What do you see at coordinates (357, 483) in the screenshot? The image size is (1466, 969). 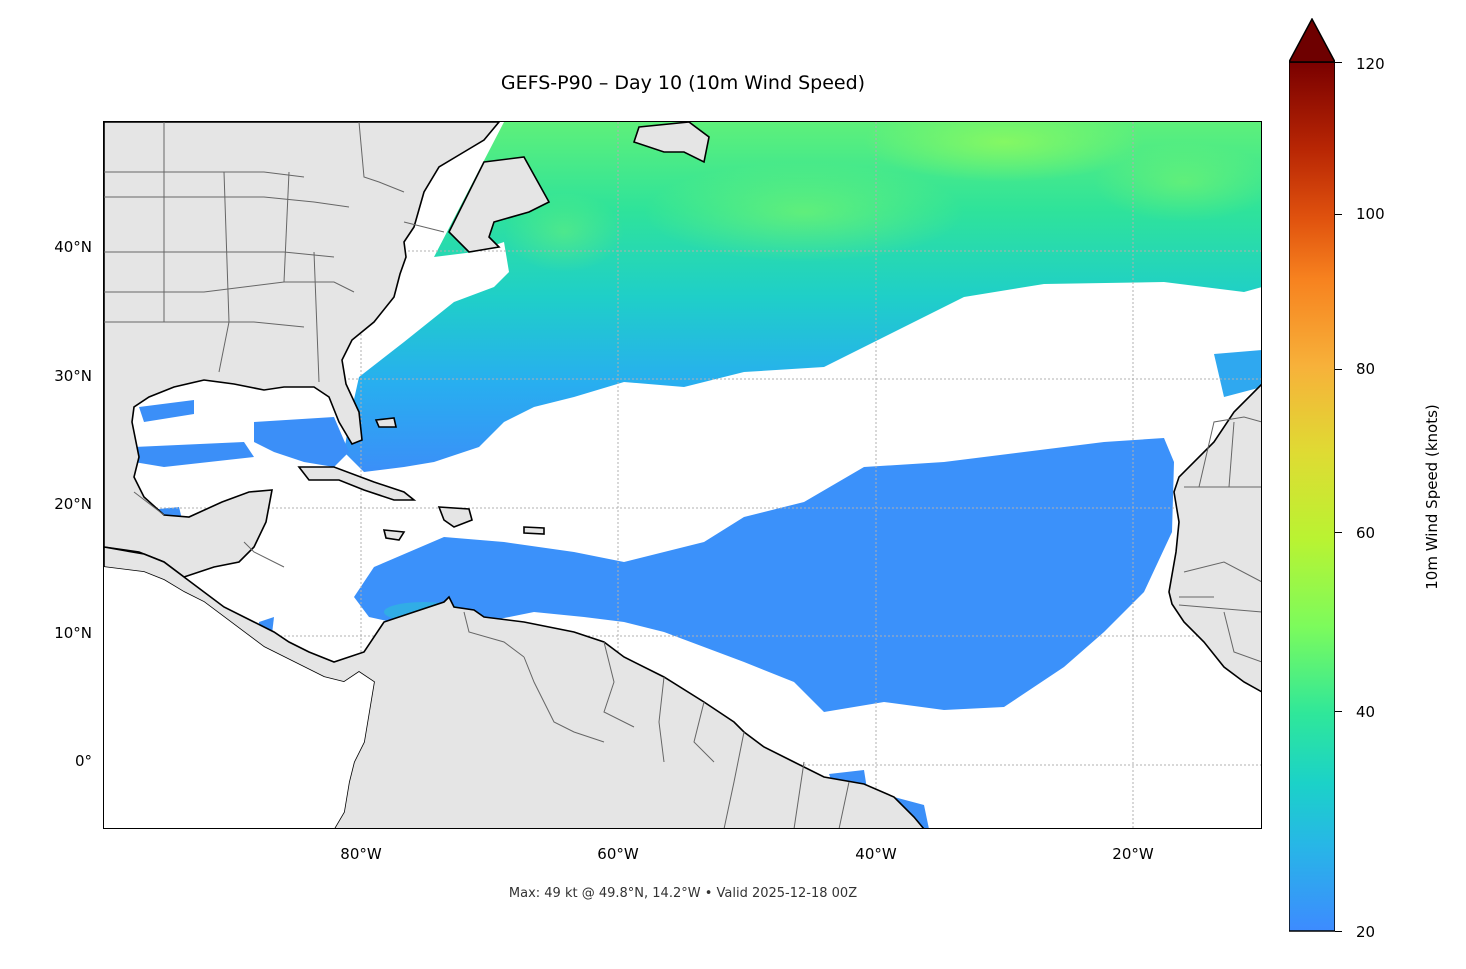 I see `land-cuba` at bounding box center [357, 483].